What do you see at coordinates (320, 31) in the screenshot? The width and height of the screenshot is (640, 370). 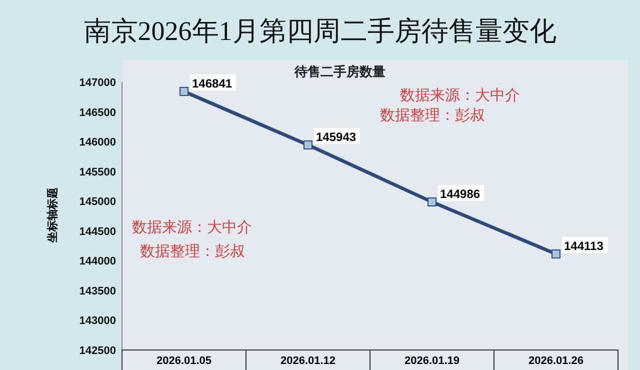 I see `chart-title: 南京2026年1月第四周二手房待售量变化` at bounding box center [320, 31].